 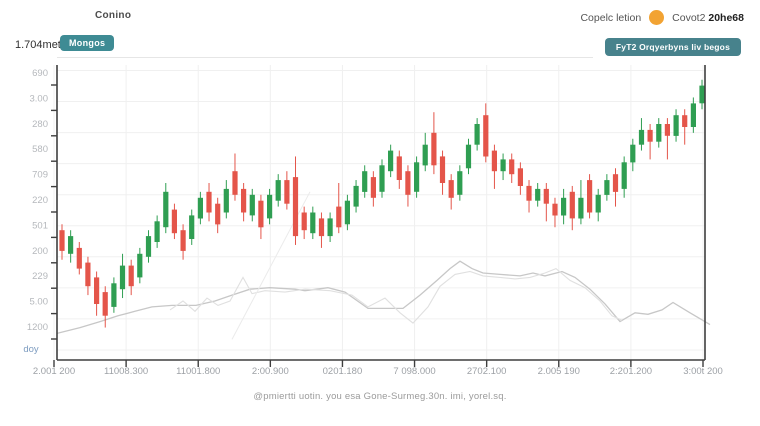 I want to click on legend-item: Copelc letion Covot2 20he68, so click(x=662, y=17).